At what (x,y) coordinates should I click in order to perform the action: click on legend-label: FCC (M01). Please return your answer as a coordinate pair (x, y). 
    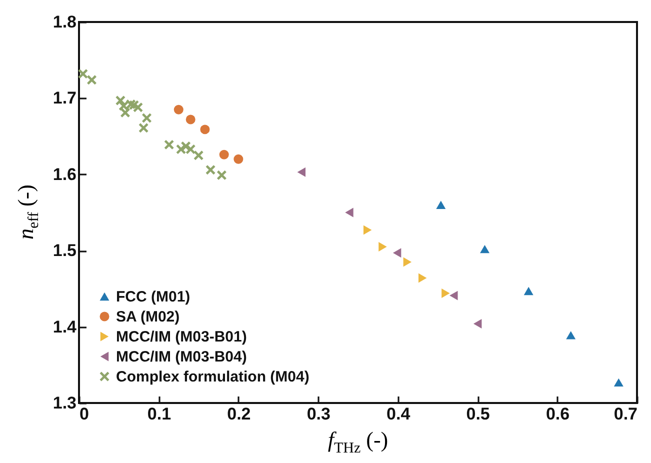
    Looking at the image, I should click on (153, 297).